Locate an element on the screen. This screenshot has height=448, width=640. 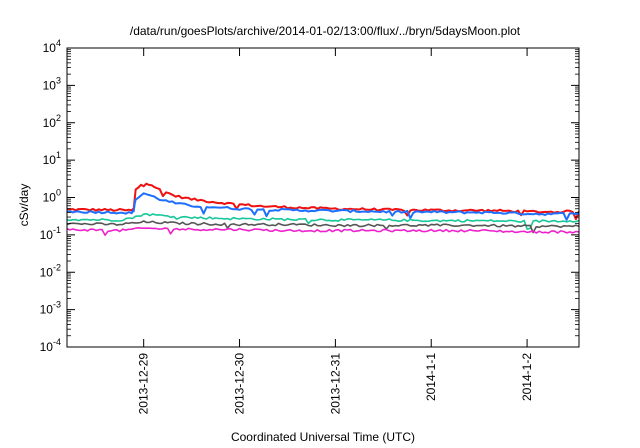
y-axis-label: cSv/day is located at coordinates (24, 205).